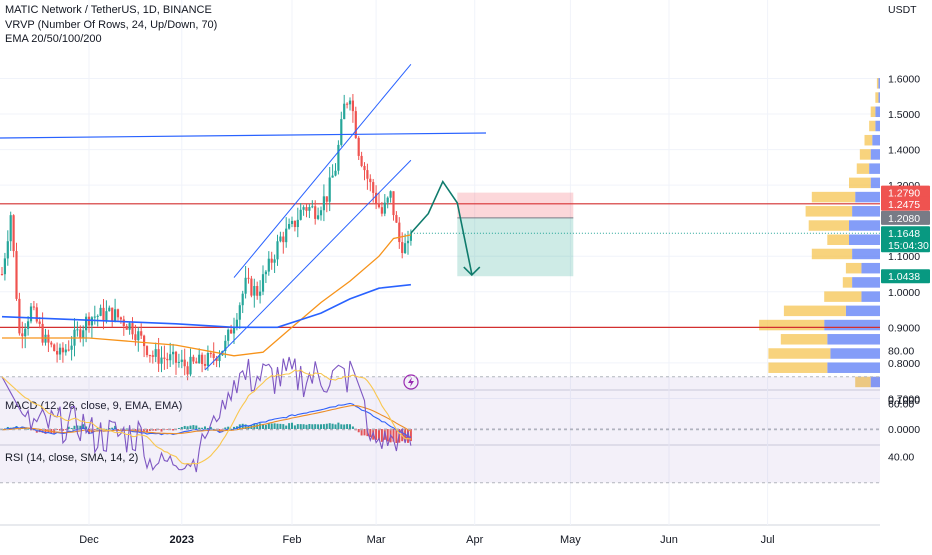 The width and height of the screenshot is (932, 555). I want to click on x-tick-label: May, so click(570, 540).